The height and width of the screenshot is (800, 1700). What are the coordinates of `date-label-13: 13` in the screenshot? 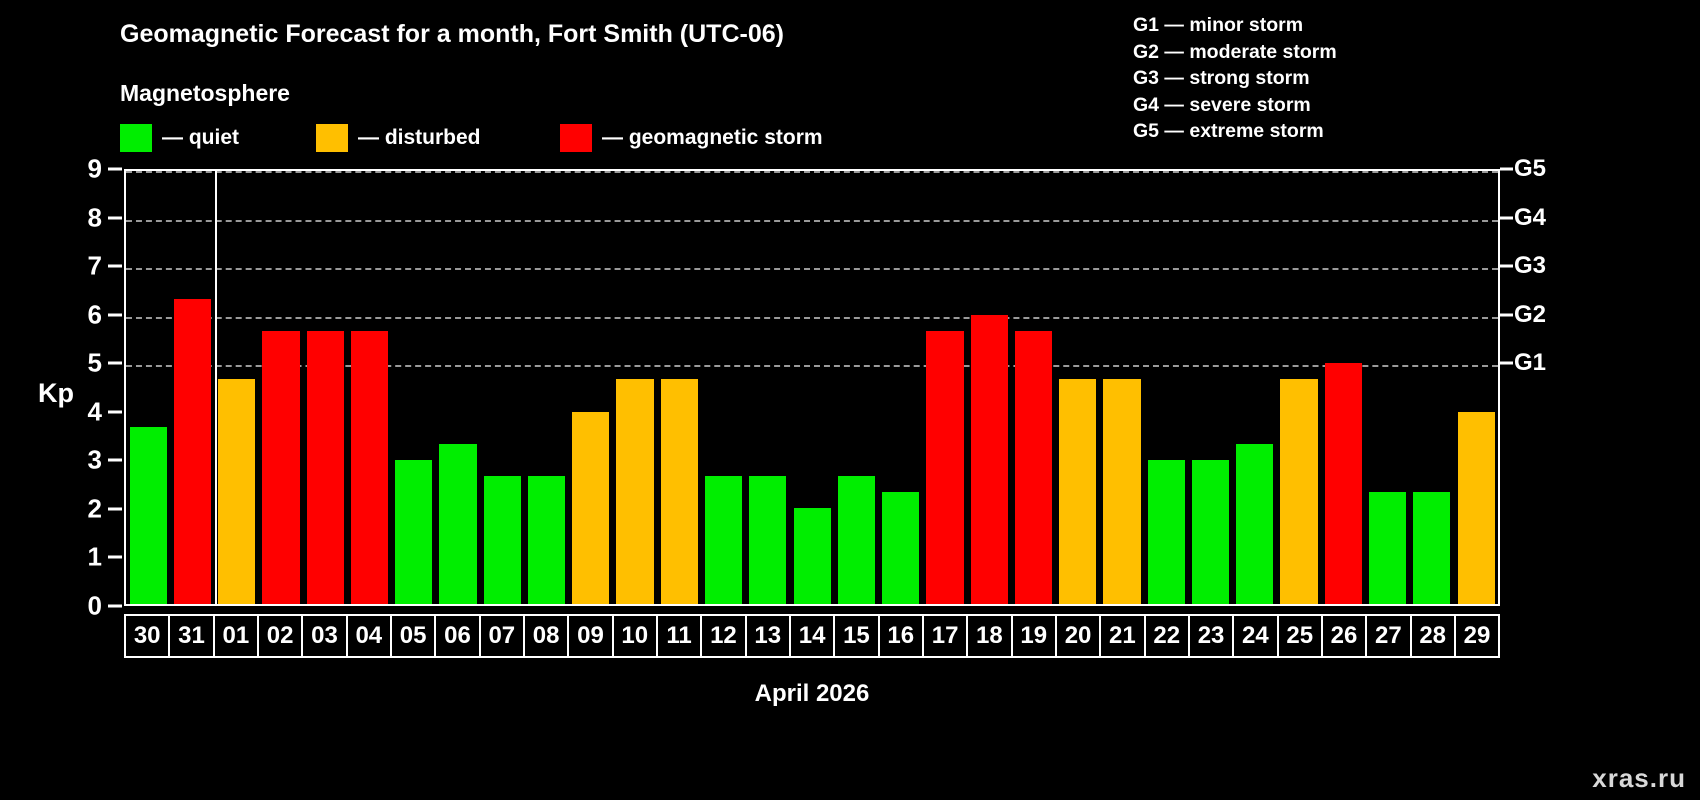 It's located at (769, 636).